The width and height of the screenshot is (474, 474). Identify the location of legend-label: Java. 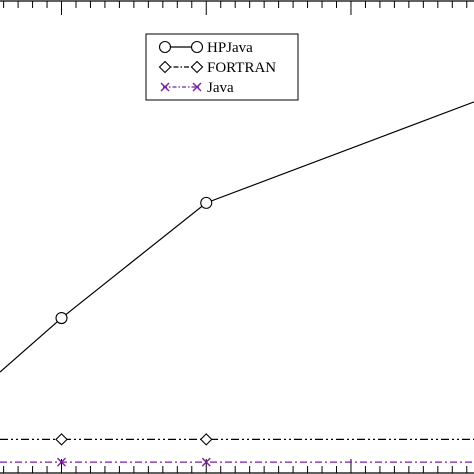
(220, 88).